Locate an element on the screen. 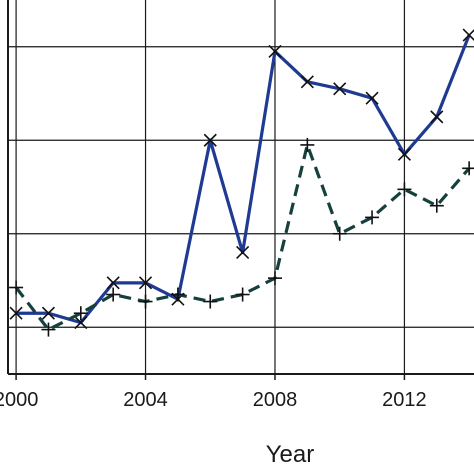 The image size is (474, 474). tick-labels: 2000 2004 2008 2012 is located at coordinates (213, 400).